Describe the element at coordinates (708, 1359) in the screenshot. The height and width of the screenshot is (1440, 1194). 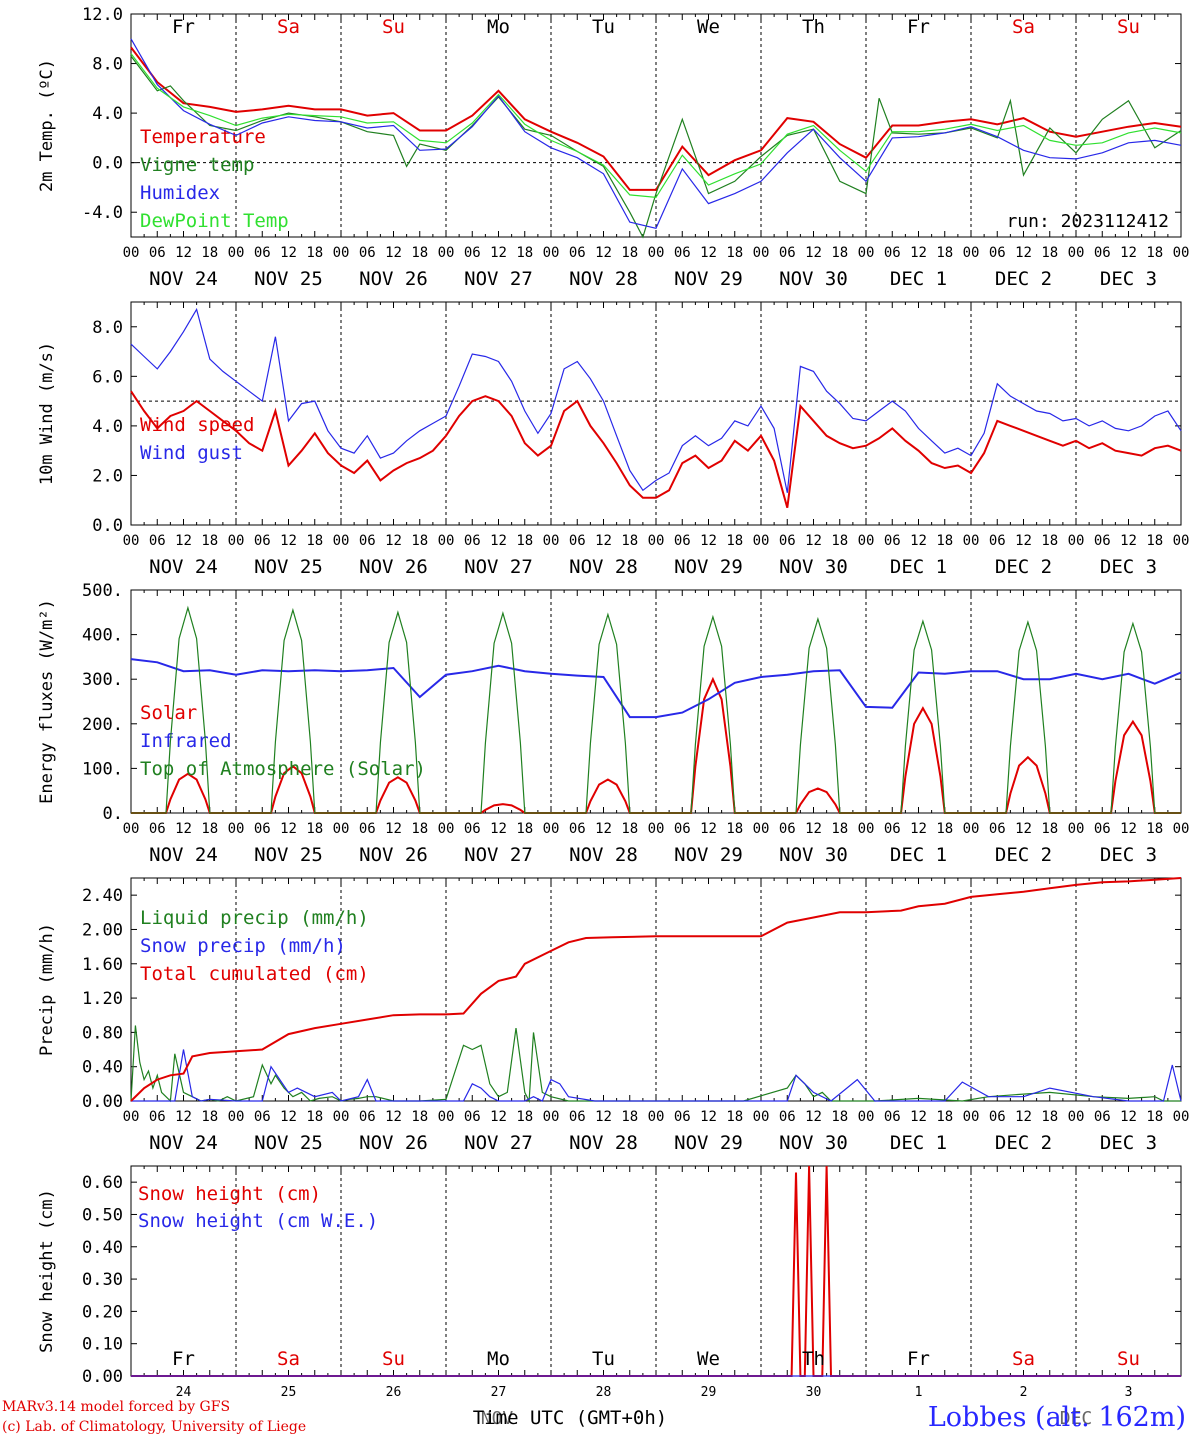
I see `day-name: We` at that location.